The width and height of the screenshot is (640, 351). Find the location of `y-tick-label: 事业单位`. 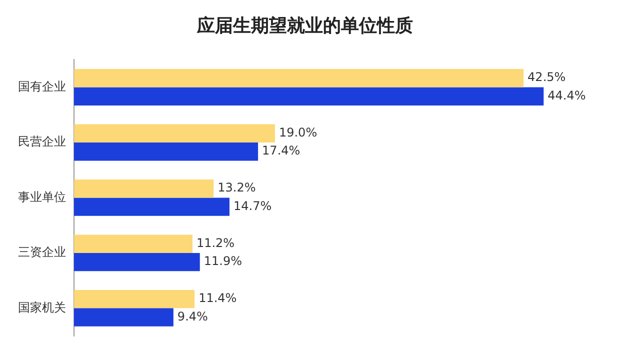

y-tick-label: 事业单位 is located at coordinates (42, 197).